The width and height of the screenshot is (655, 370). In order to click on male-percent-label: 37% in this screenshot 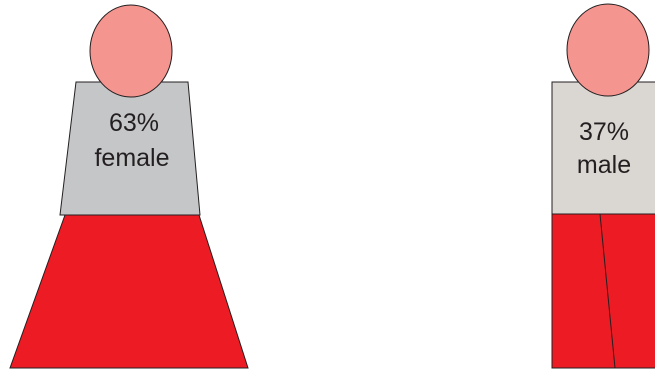, I will do `click(604, 132)`.